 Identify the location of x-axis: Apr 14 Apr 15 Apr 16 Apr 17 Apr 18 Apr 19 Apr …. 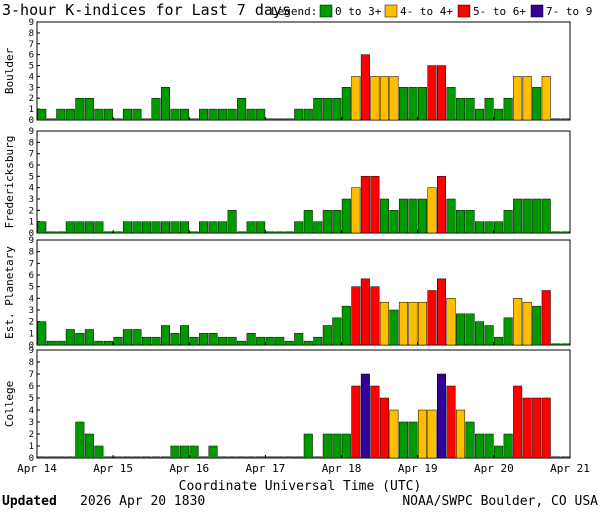
(303, 468).